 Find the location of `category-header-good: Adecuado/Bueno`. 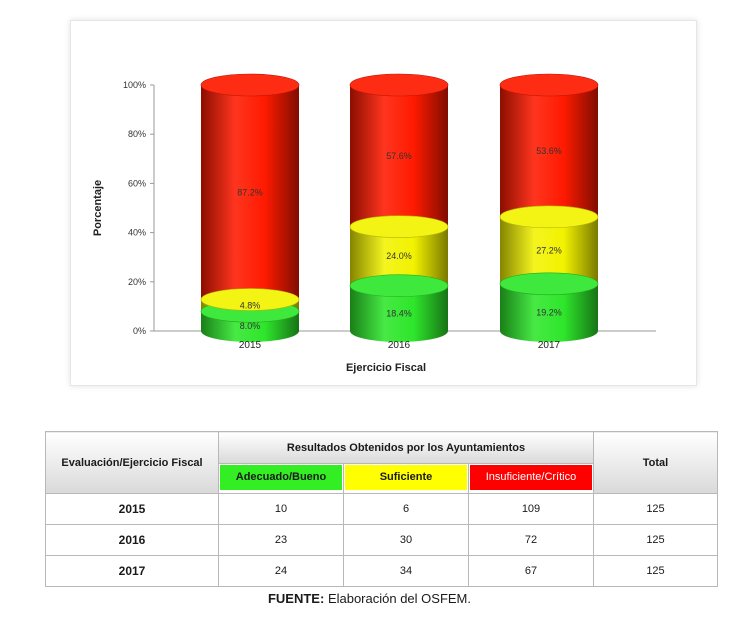

category-header-good: Adecuado/Bueno is located at coordinates (281, 478).